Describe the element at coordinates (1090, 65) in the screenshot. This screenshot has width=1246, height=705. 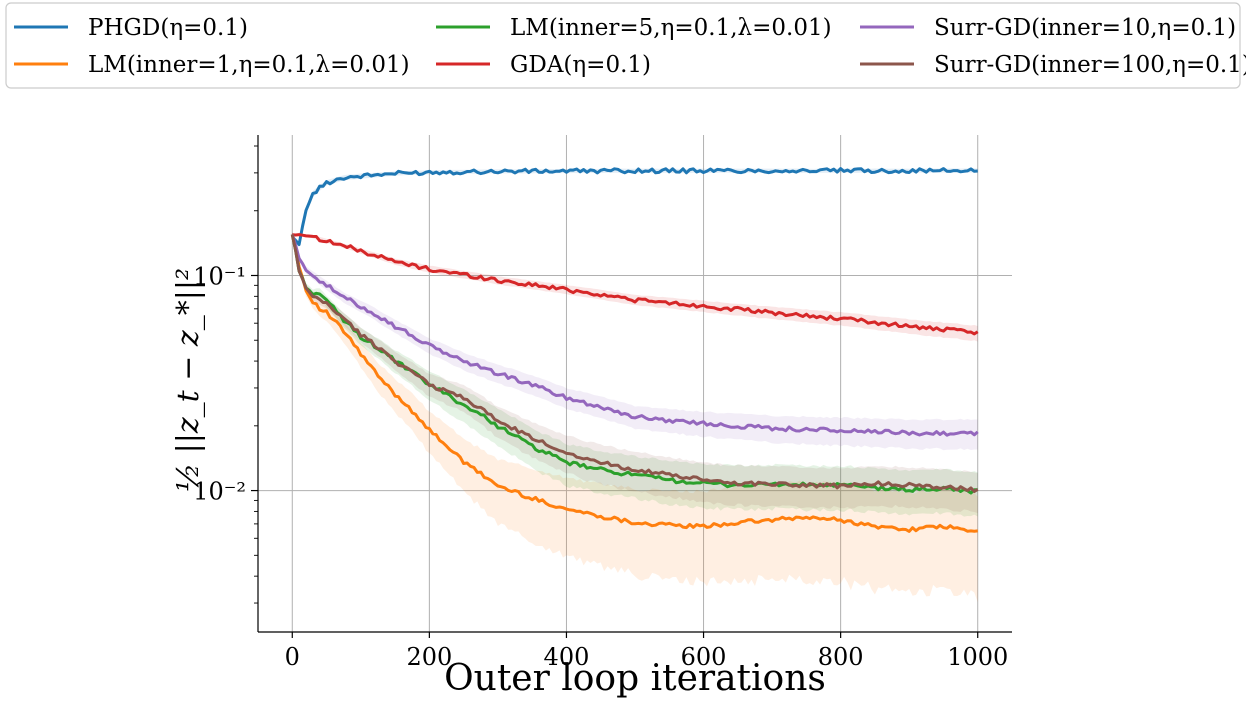
I see `legend-label: Surr-GD(inner=100,η=0.1)` at that location.